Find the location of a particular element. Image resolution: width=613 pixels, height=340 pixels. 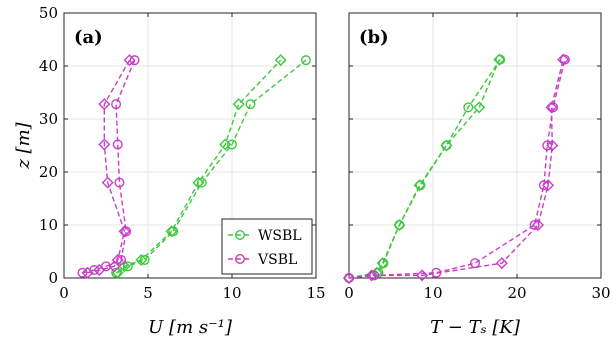

series-vsbl is located at coordinates (108, 166).